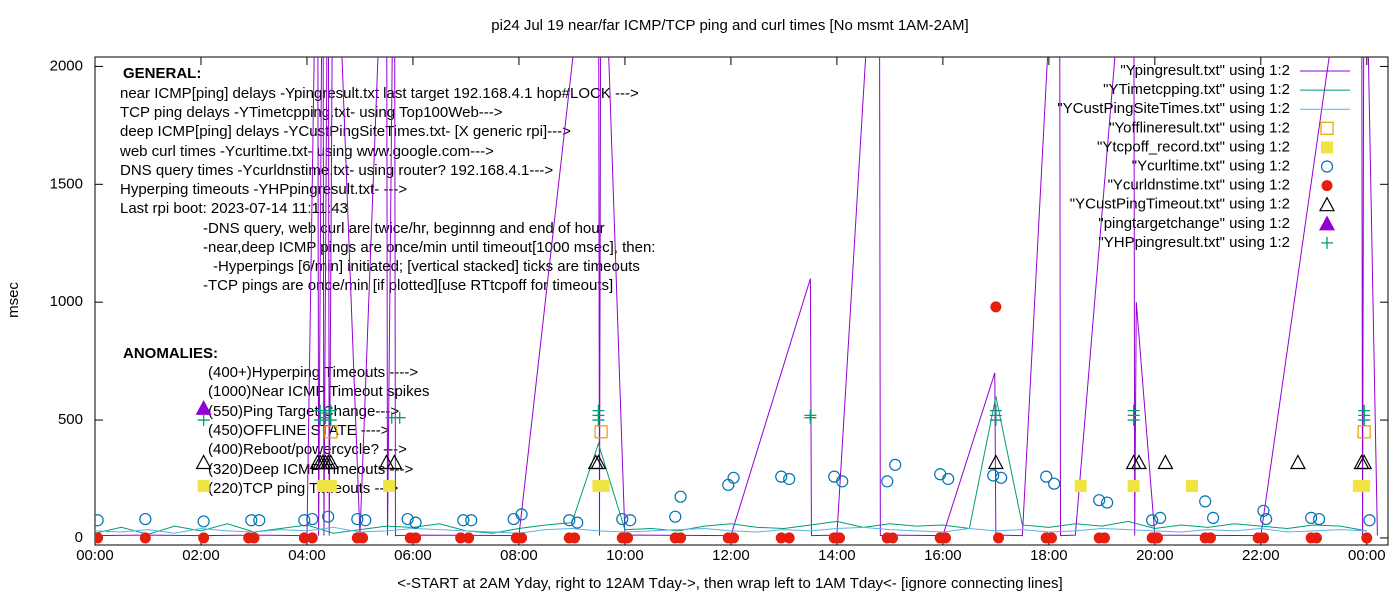 The image size is (1400, 605). I want to click on x-tick-label: 06:00, so click(413, 555).